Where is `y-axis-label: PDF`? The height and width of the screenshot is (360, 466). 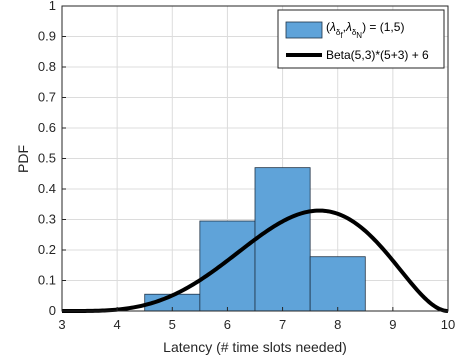
y-axis-label: PDF is located at coordinates (23, 159).